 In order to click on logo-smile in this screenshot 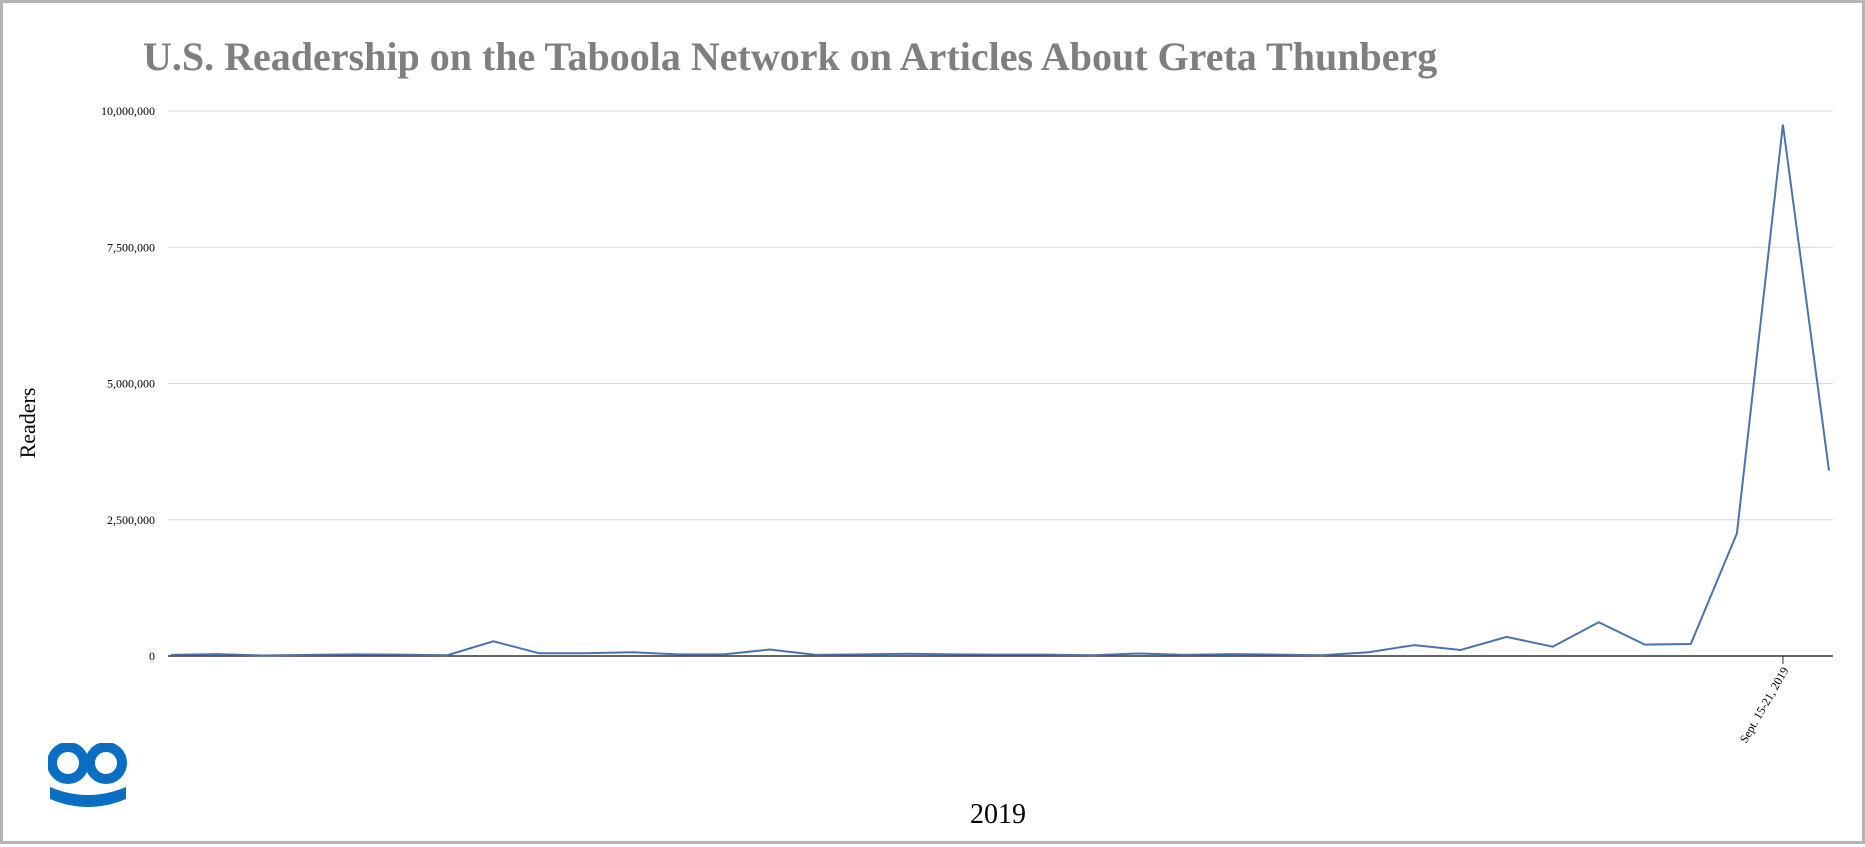, I will do `click(88, 797)`.